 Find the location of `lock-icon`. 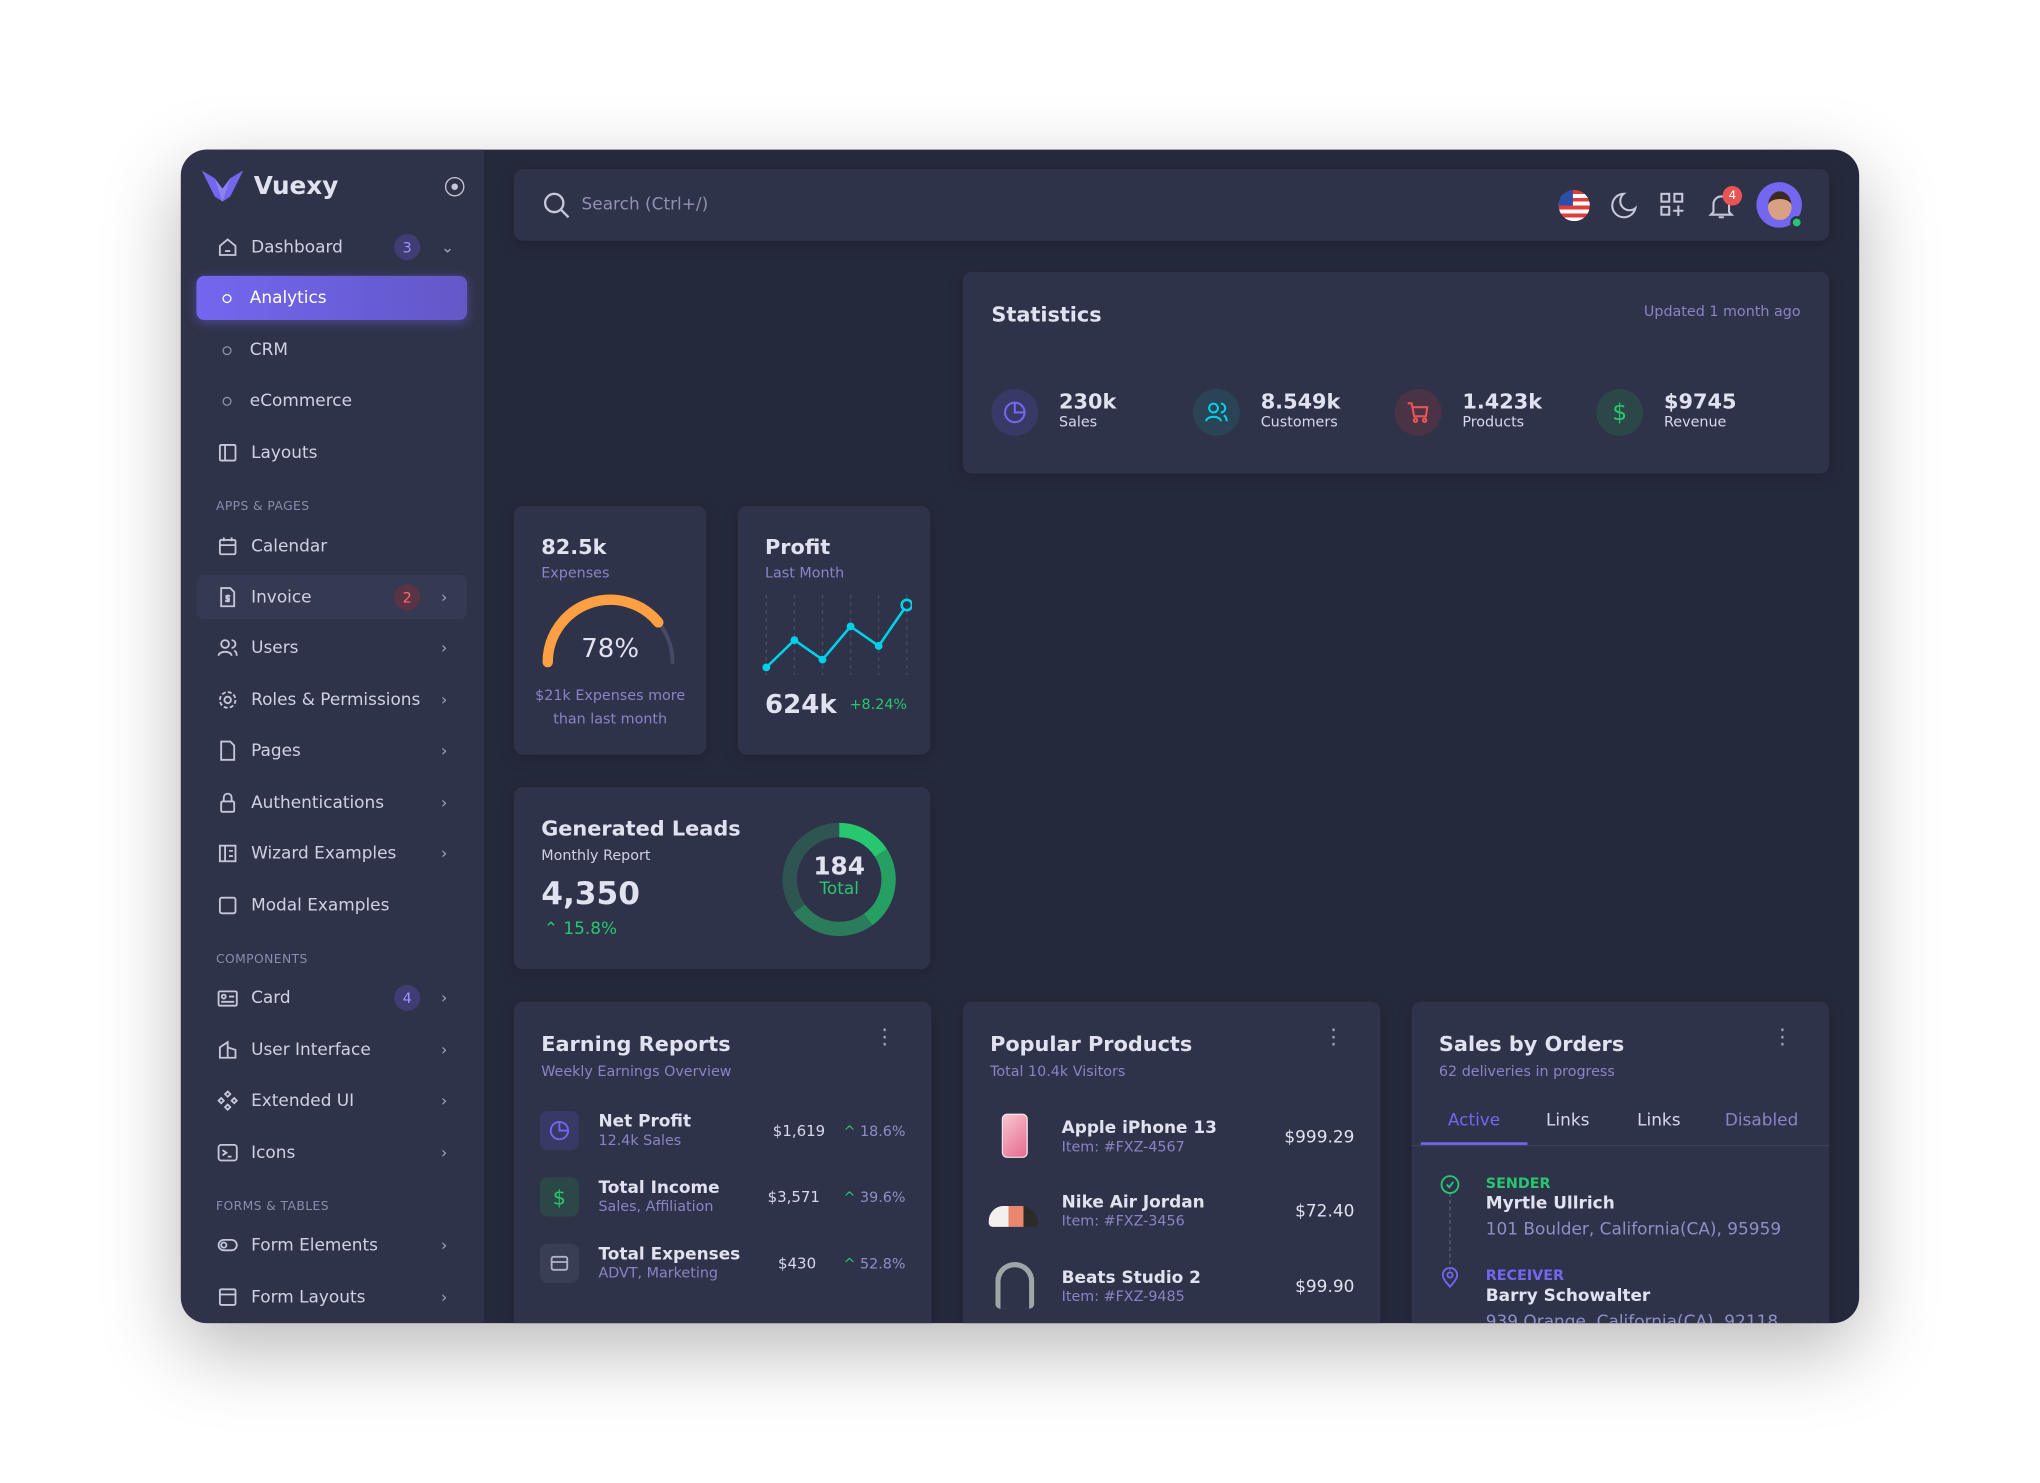

lock-icon is located at coordinates (227, 802).